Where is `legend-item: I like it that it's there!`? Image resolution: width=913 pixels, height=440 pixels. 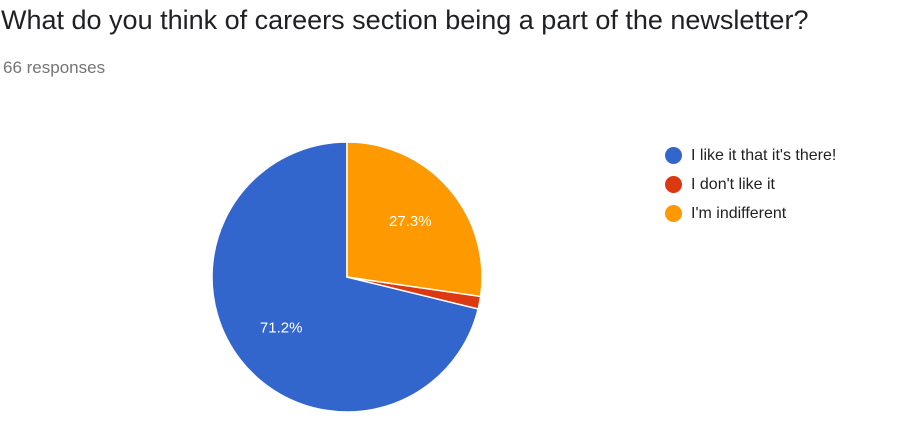
legend-item: I like it that it's there! is located at coordinates (750, 155).